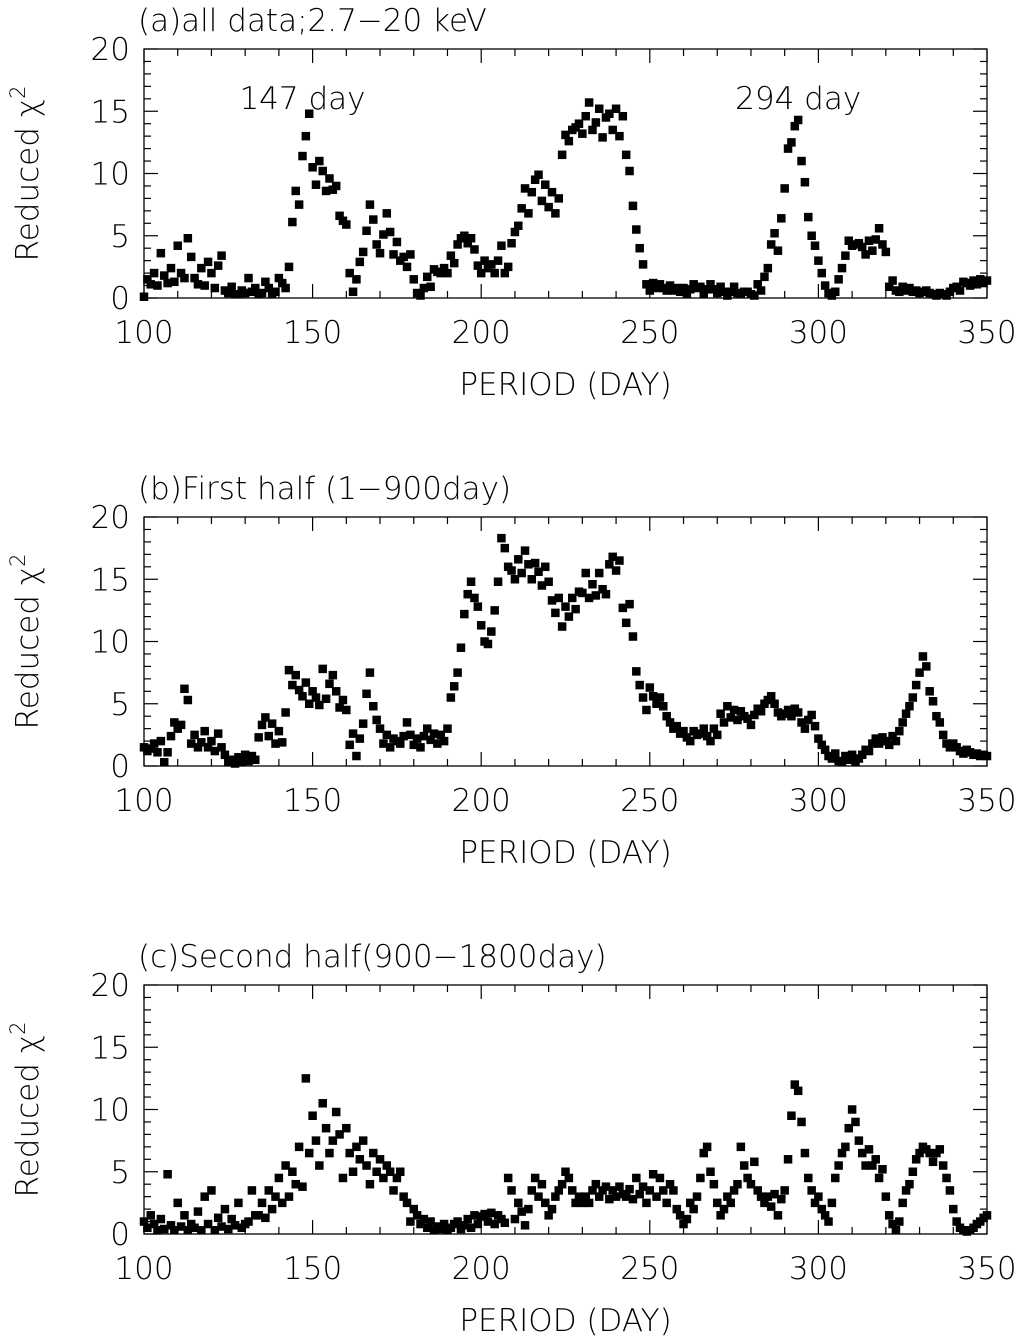 This screenshot has height=1341, width=1017. Describe the element at coordinates (986, 801) in the screenshot. I see `x-tick-label: 350` at that location.